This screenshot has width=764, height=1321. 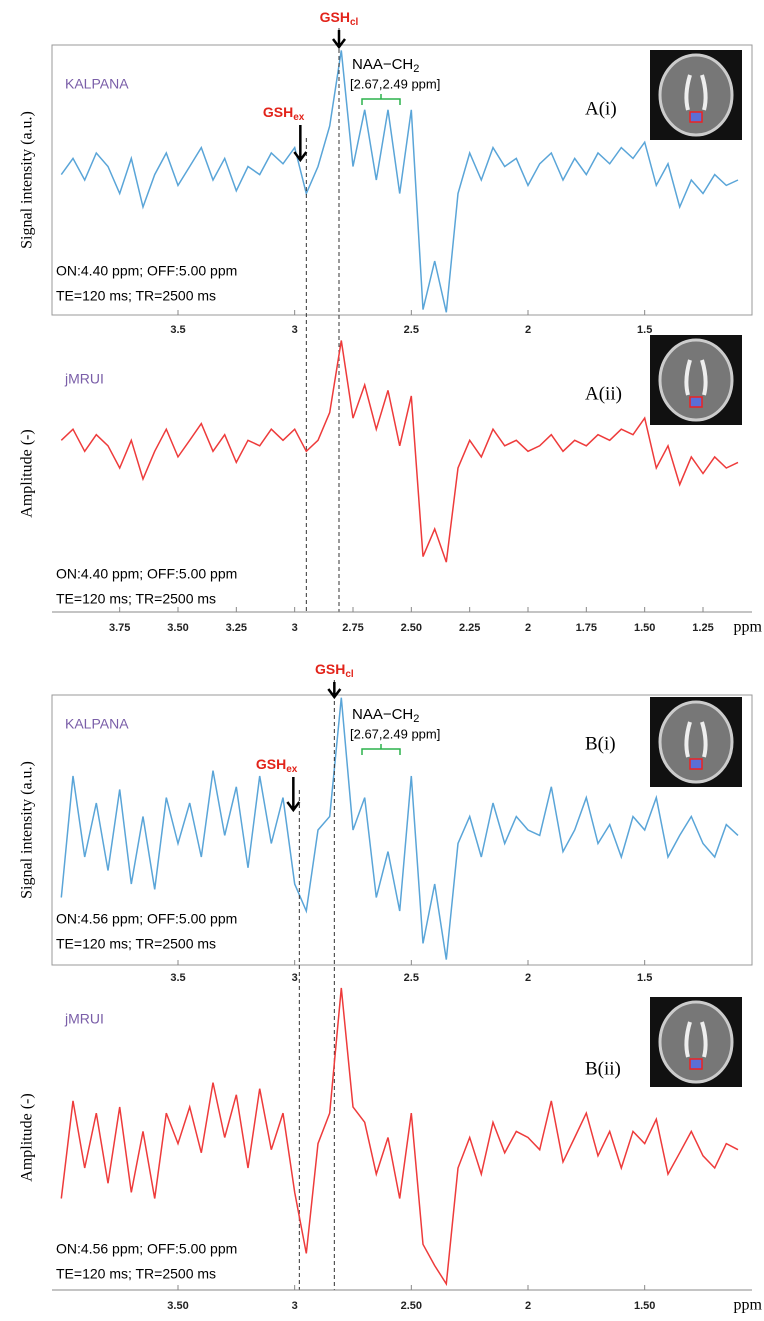 What do you see at coordinates (119, 628) in the screenshot?
I see `x-tick-label: 3.75` at bounding box center [119, 628].